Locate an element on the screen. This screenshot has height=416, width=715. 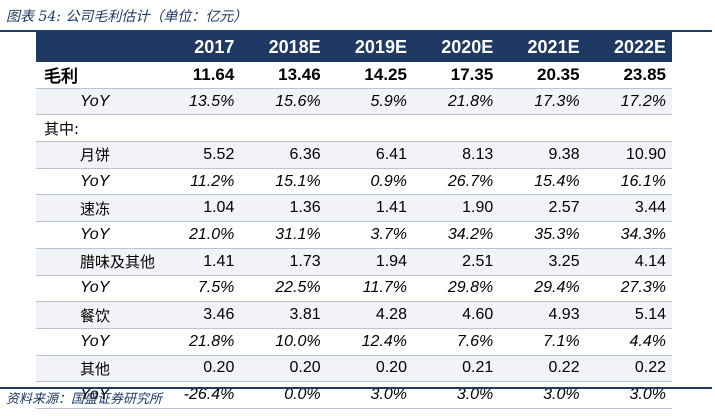
col-header: 2018E is located at coordinates (283, 47).